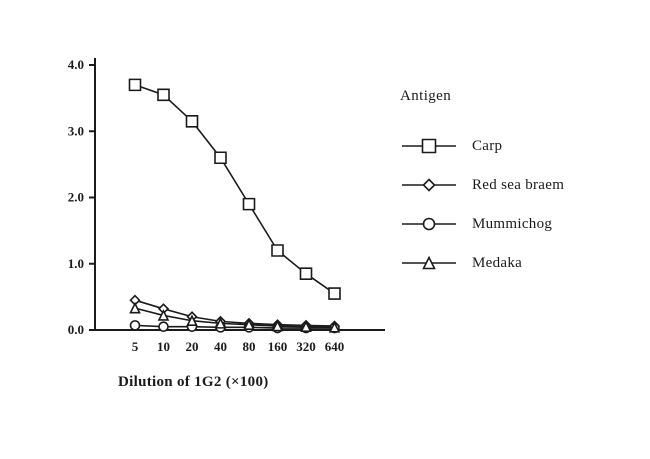 This screenshot has height=459, width=650. What do you see at coordinates (76, 329) in the screenshot?
I see `svg-text: 0.0` at bounding box center [76, 329].